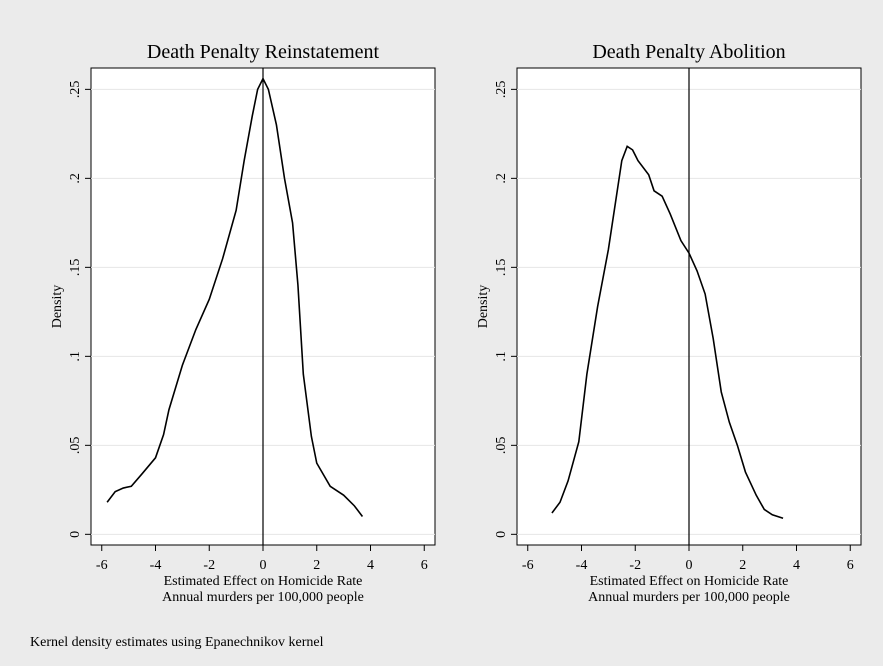  I want to click on chart-title: Death Penalty Abolition, so click(688, 52).